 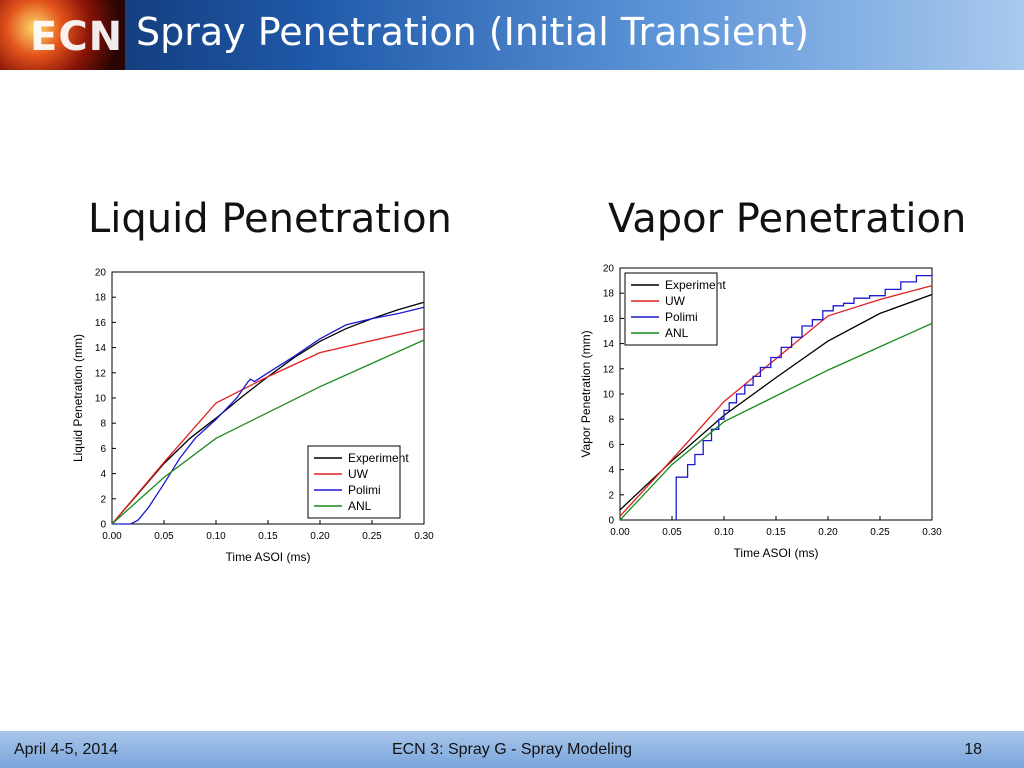 What do you see at coordinates (473, 32) in the screenshot?
I see `slide-title: Spray Penetration (Initial Transient)` at bounding box center [473, 32].